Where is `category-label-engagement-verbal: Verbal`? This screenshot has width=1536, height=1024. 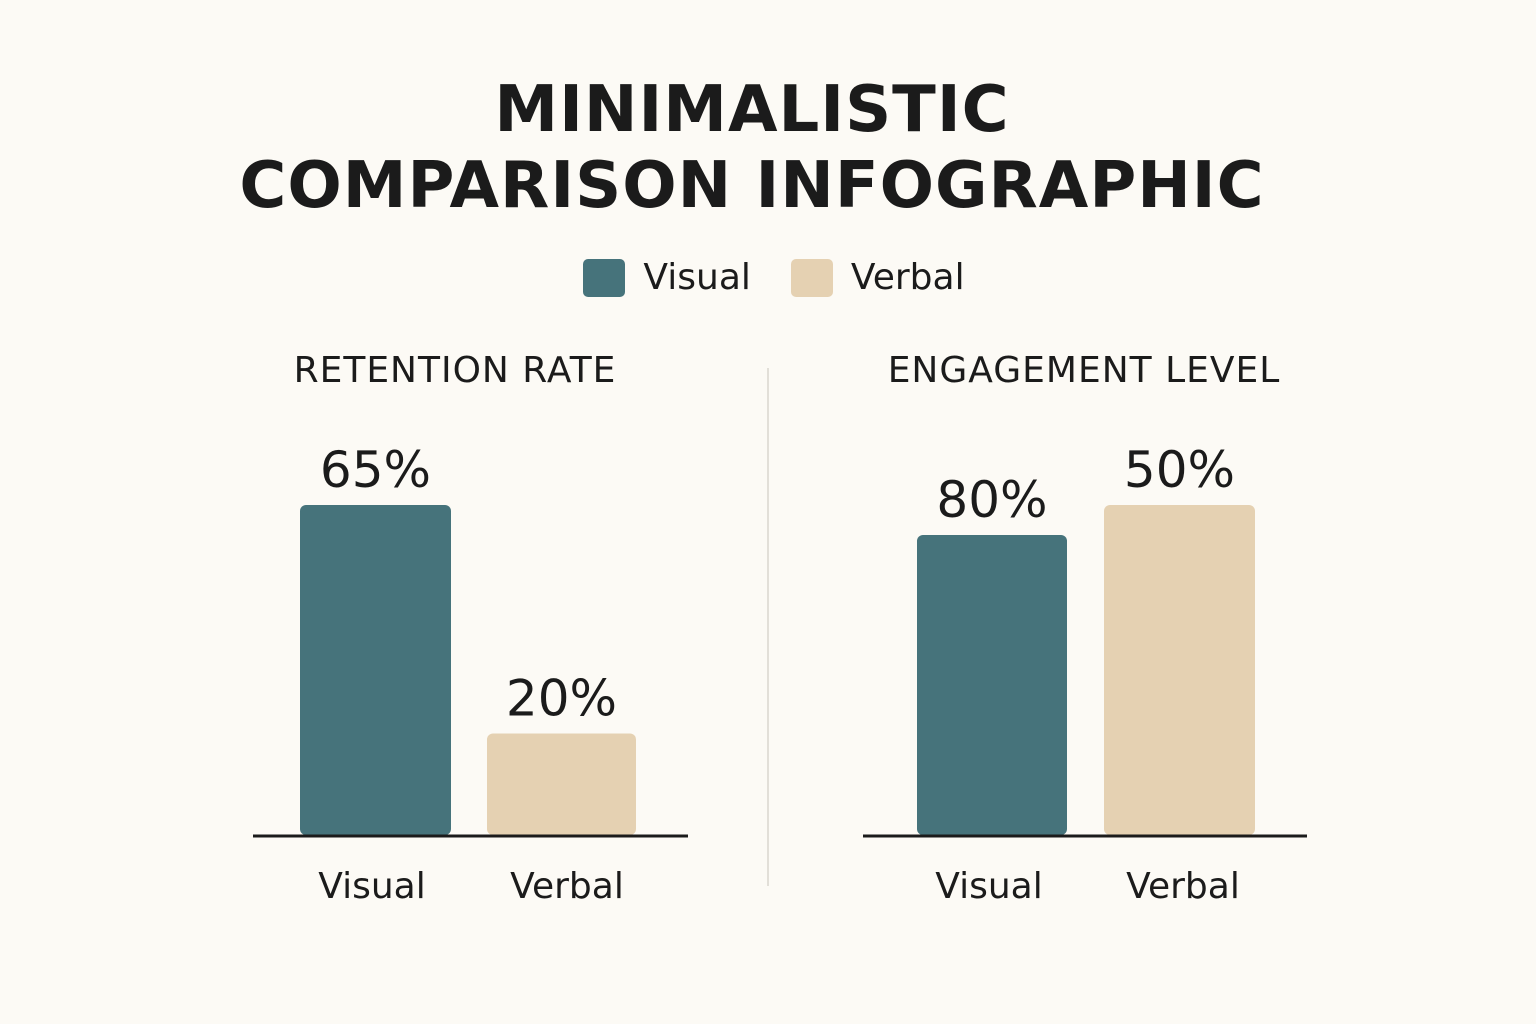 category-label-engagement-verbal: Verbal is located at coordinates (1183, 886).